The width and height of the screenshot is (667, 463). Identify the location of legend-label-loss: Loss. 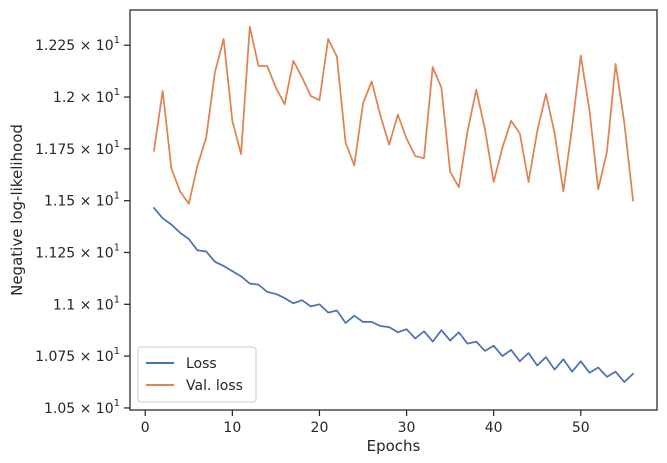
(201, 364).